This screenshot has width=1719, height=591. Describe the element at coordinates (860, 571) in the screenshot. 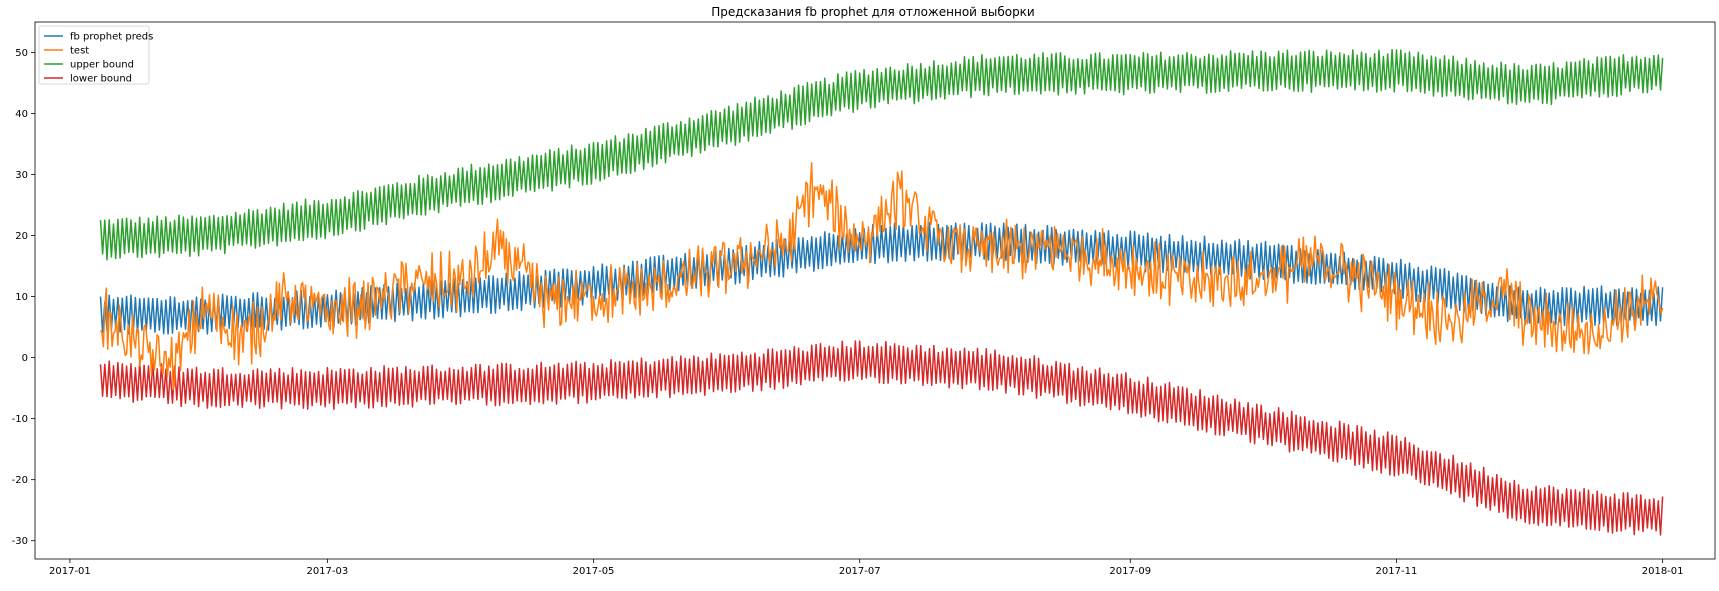

I see `x-tick-label: 2017-07` at that location.